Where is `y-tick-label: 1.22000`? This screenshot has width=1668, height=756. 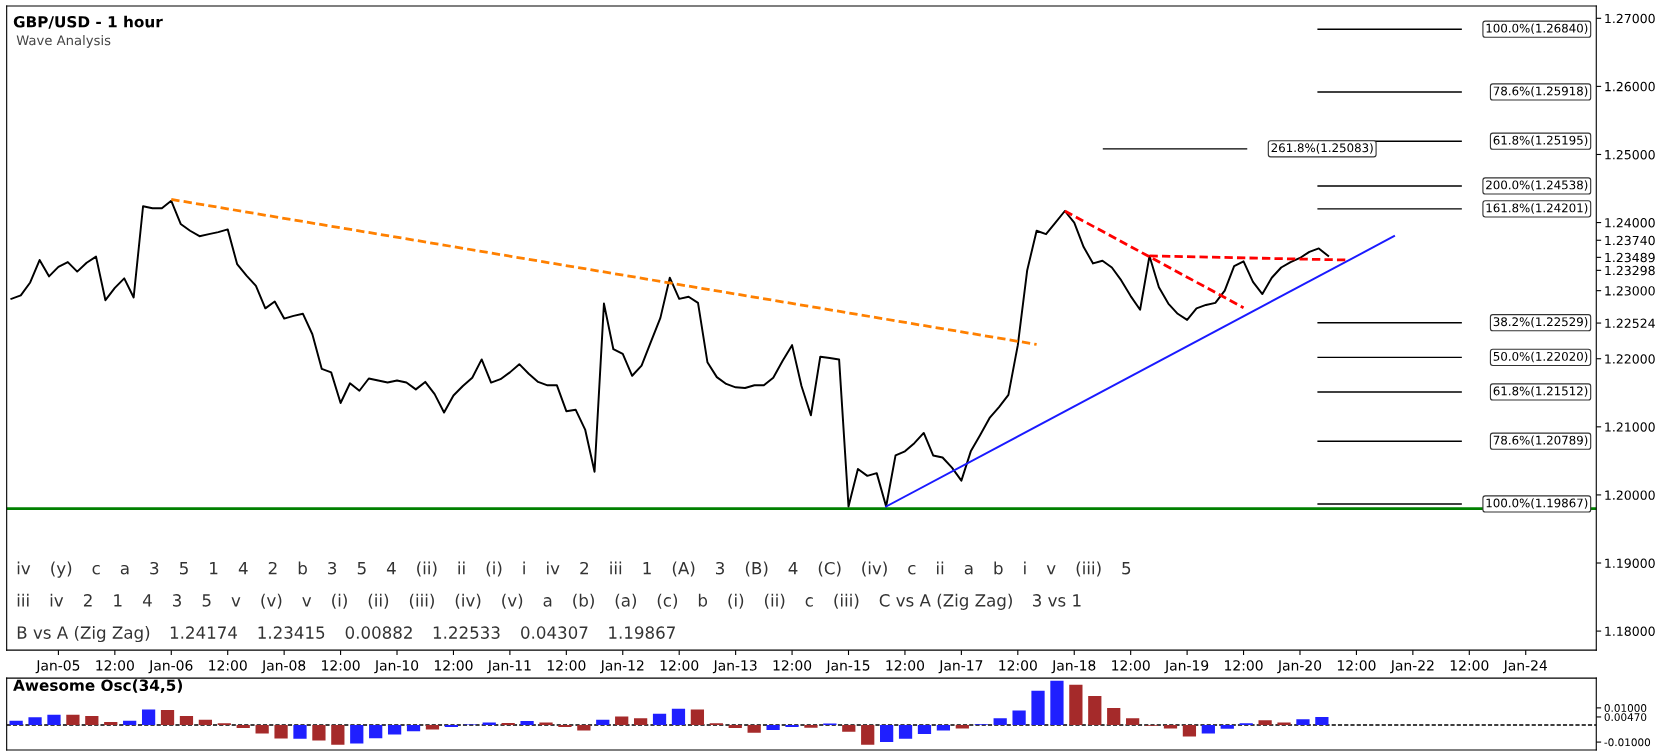
y-tick-label: 1.22000 is located at coordinates (1630, 359).